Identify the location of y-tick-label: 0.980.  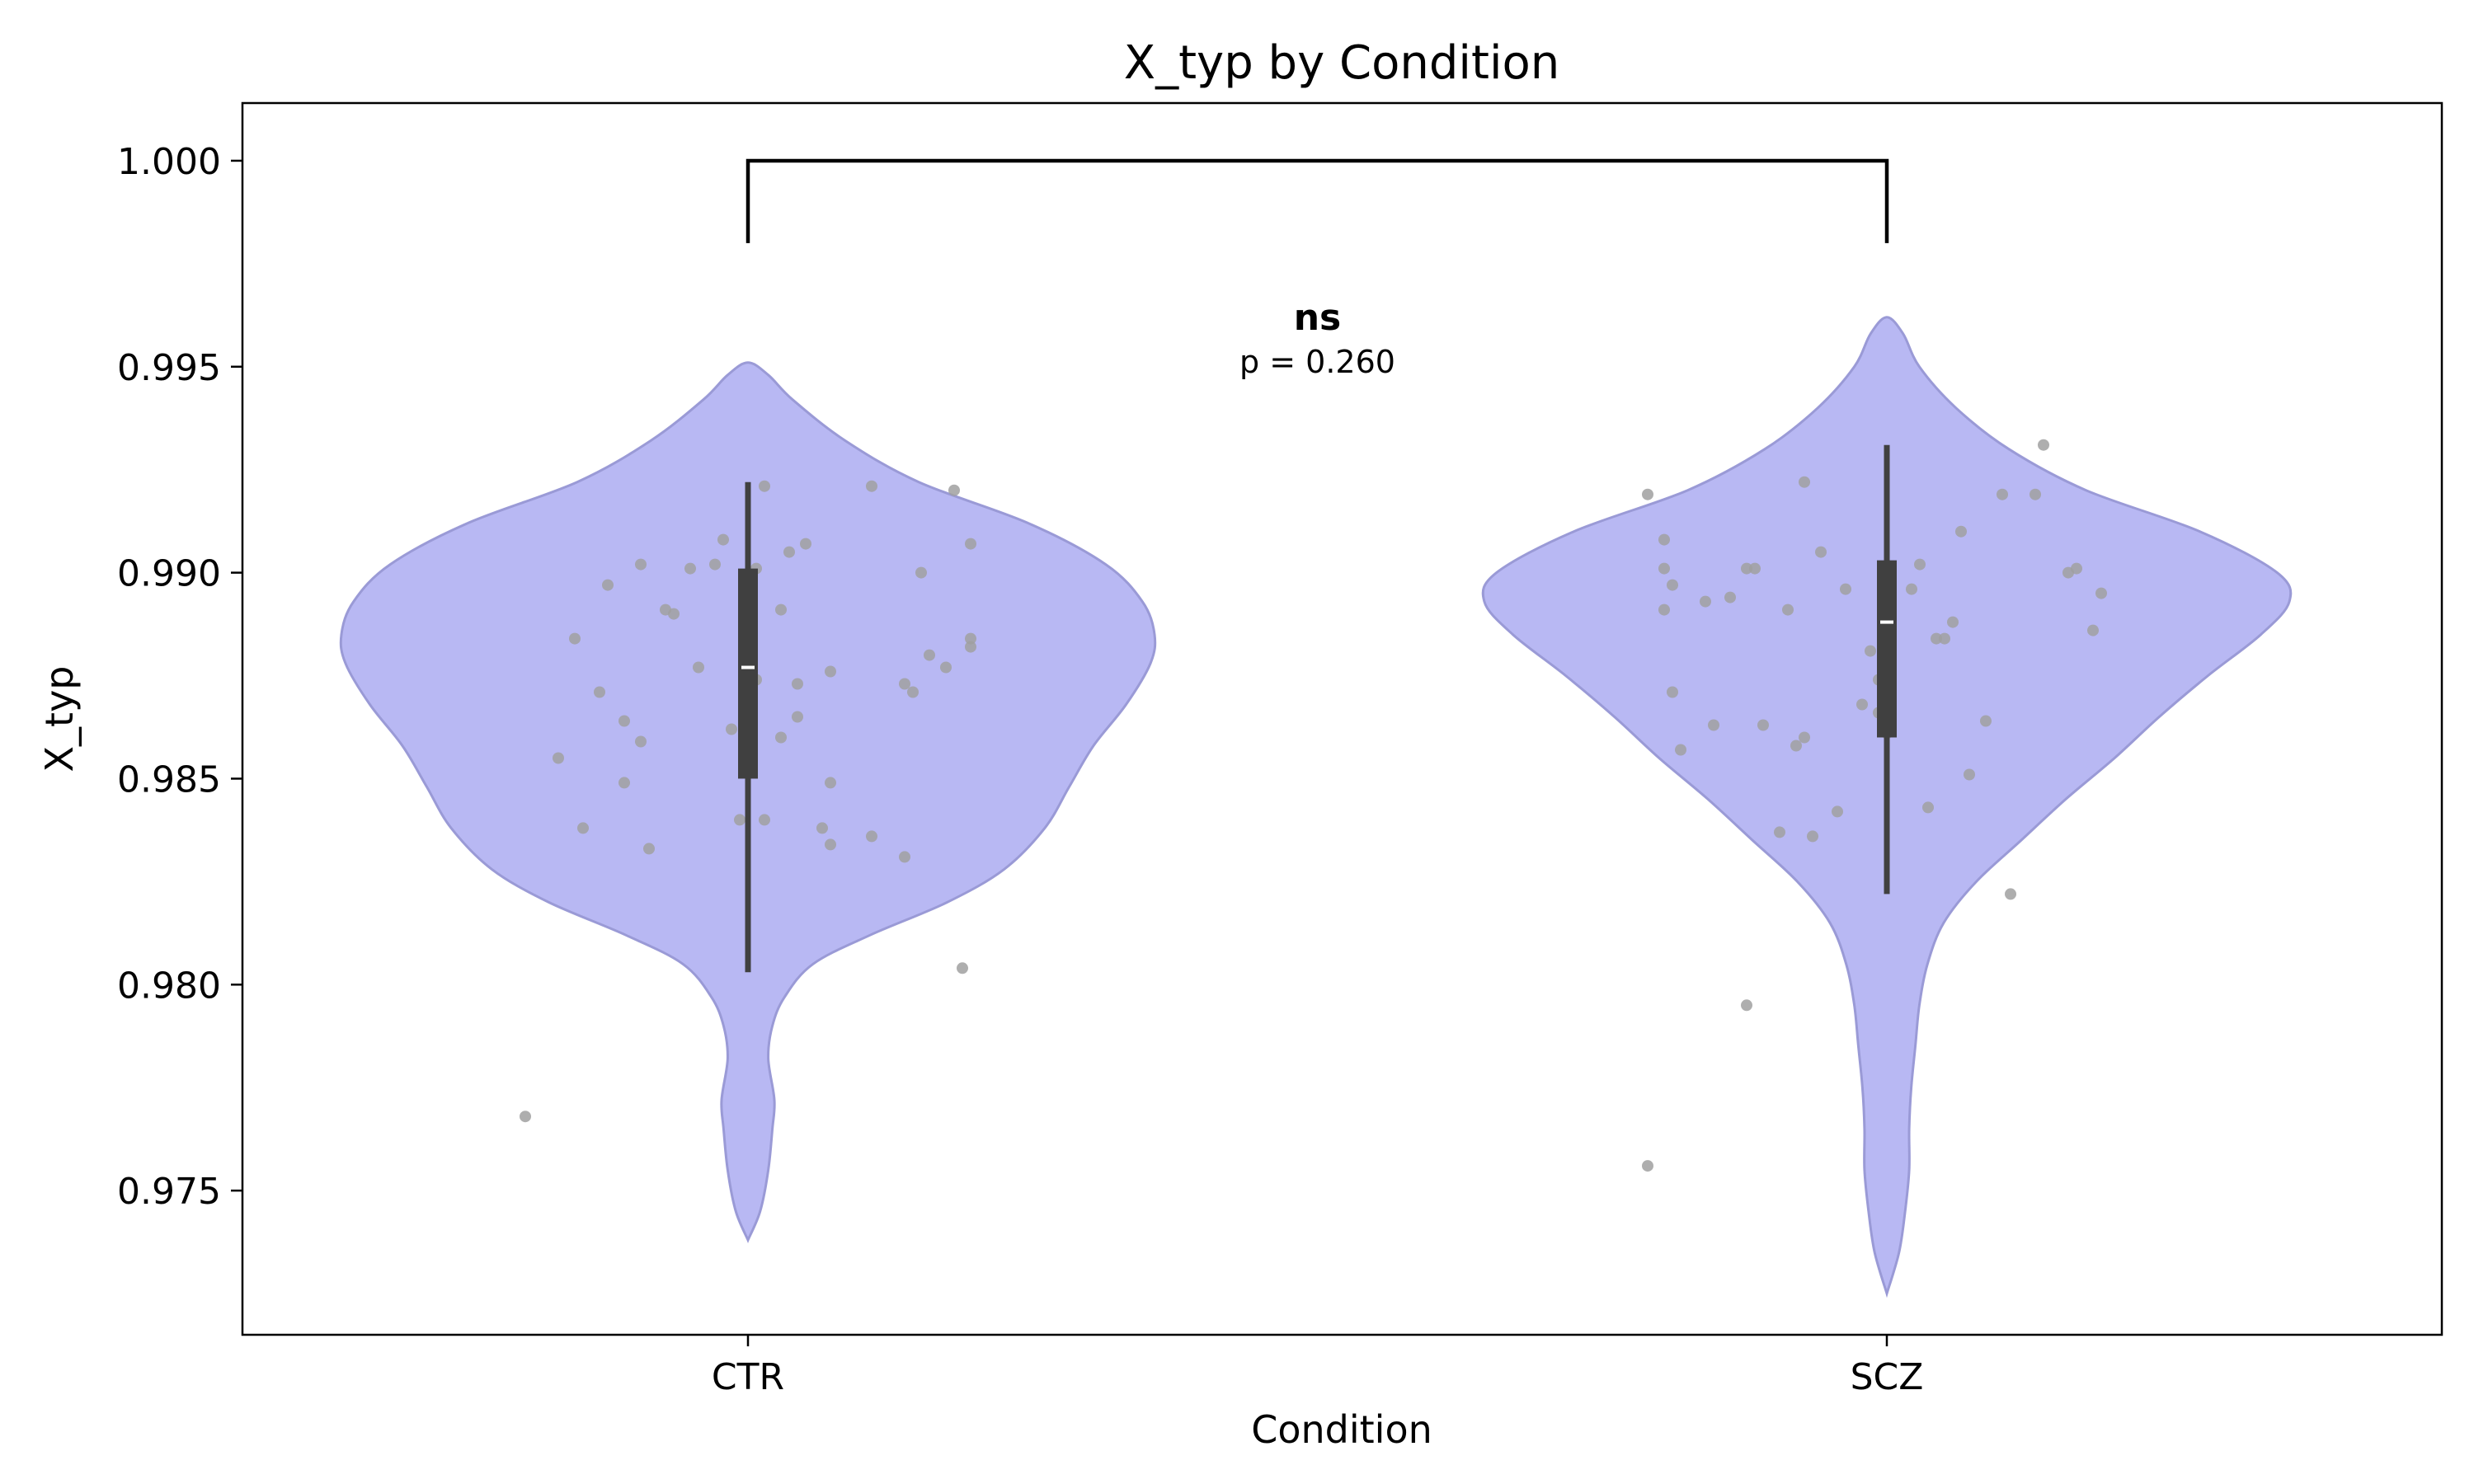
(169, 986).